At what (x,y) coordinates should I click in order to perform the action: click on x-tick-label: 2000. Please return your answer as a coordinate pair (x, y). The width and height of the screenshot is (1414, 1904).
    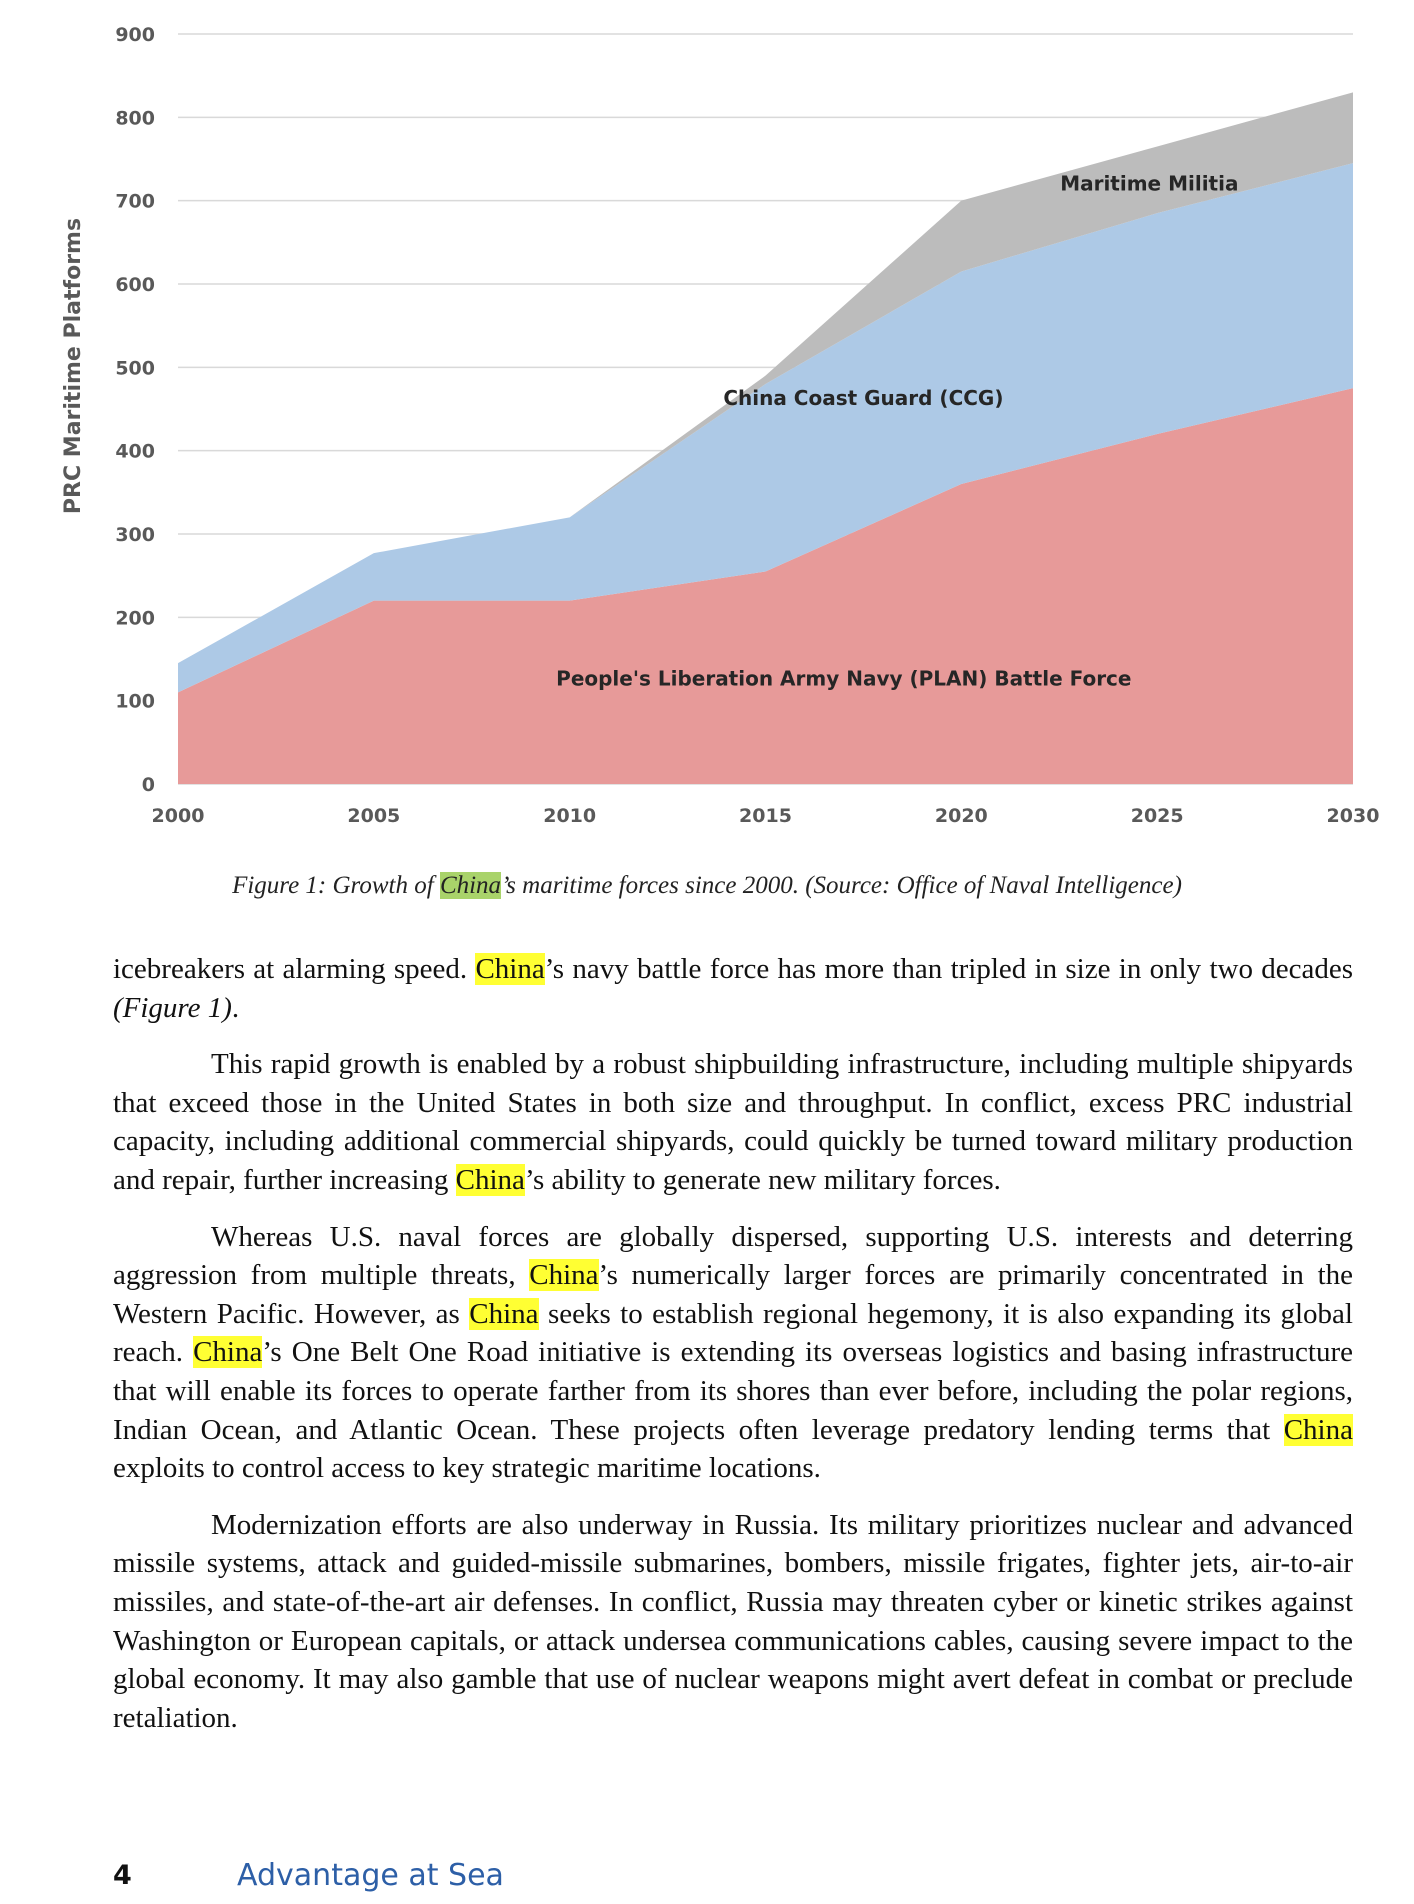
    Looking at the image, I should click on (178, 816).